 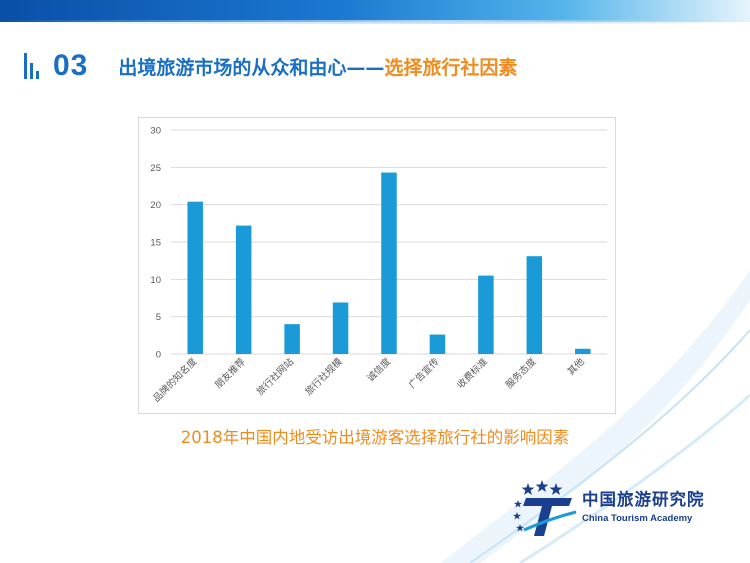 What do you see at coordinates (643, 499) in the screenshot?
I see `logo-name-cn: 中国旅游研究院` at bounding box center [643, 499].